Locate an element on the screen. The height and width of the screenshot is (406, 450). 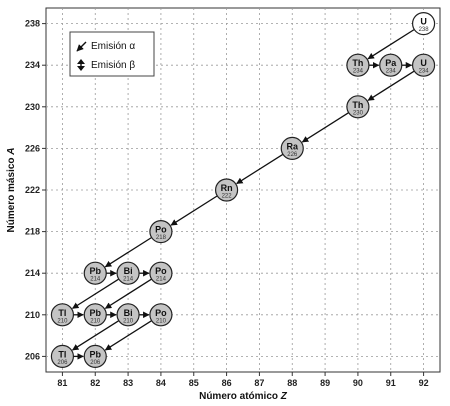
decay-arrow-alpha-ra226-to-rn222 is located at coordinates (260, 169).